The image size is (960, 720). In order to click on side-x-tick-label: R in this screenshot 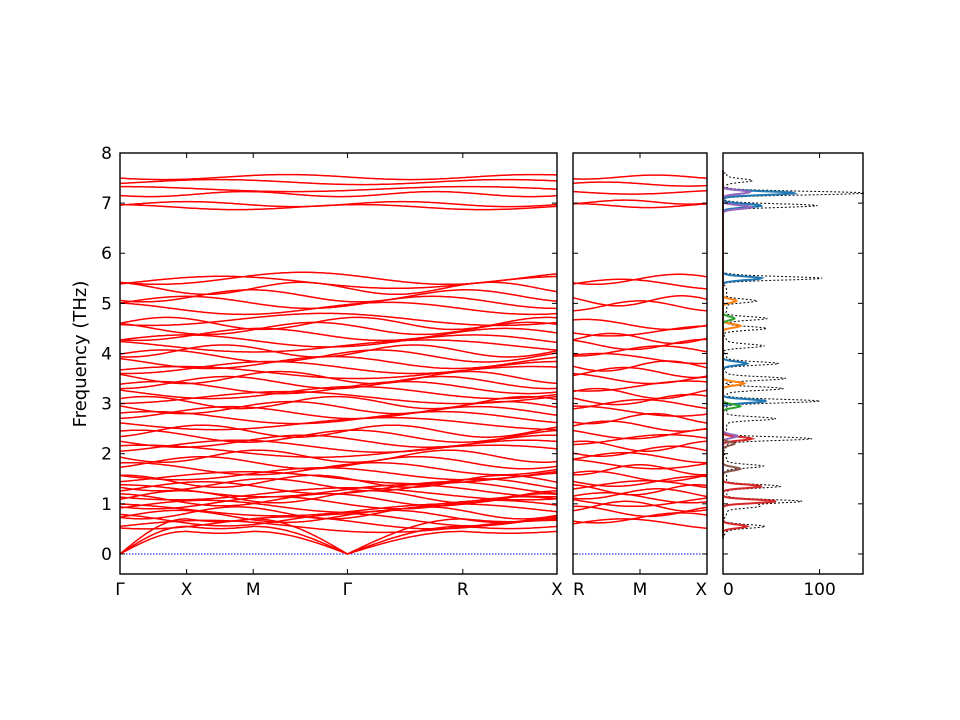, I will do `click(579, 590)`.